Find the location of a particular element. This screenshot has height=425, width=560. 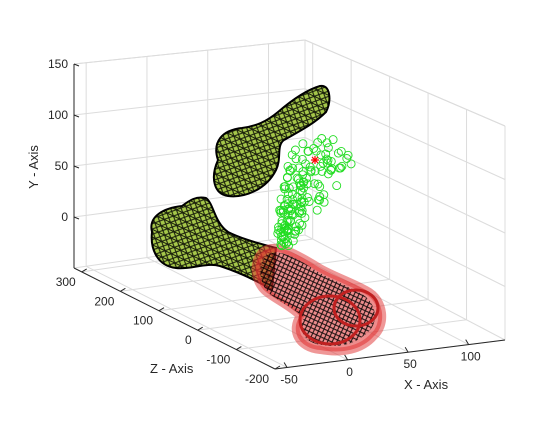

y-tick-label: 0 is located at coordinates (64, 217).